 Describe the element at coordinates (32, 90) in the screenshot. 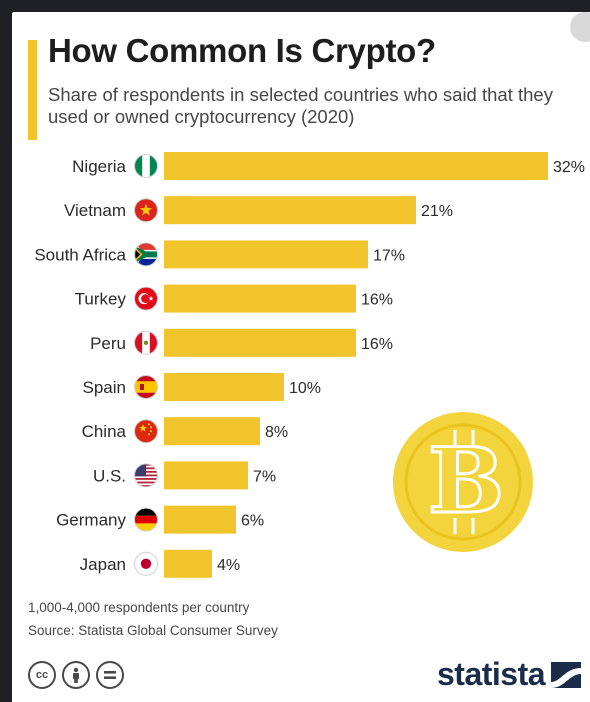

I see `title-accent-bar` at that location.